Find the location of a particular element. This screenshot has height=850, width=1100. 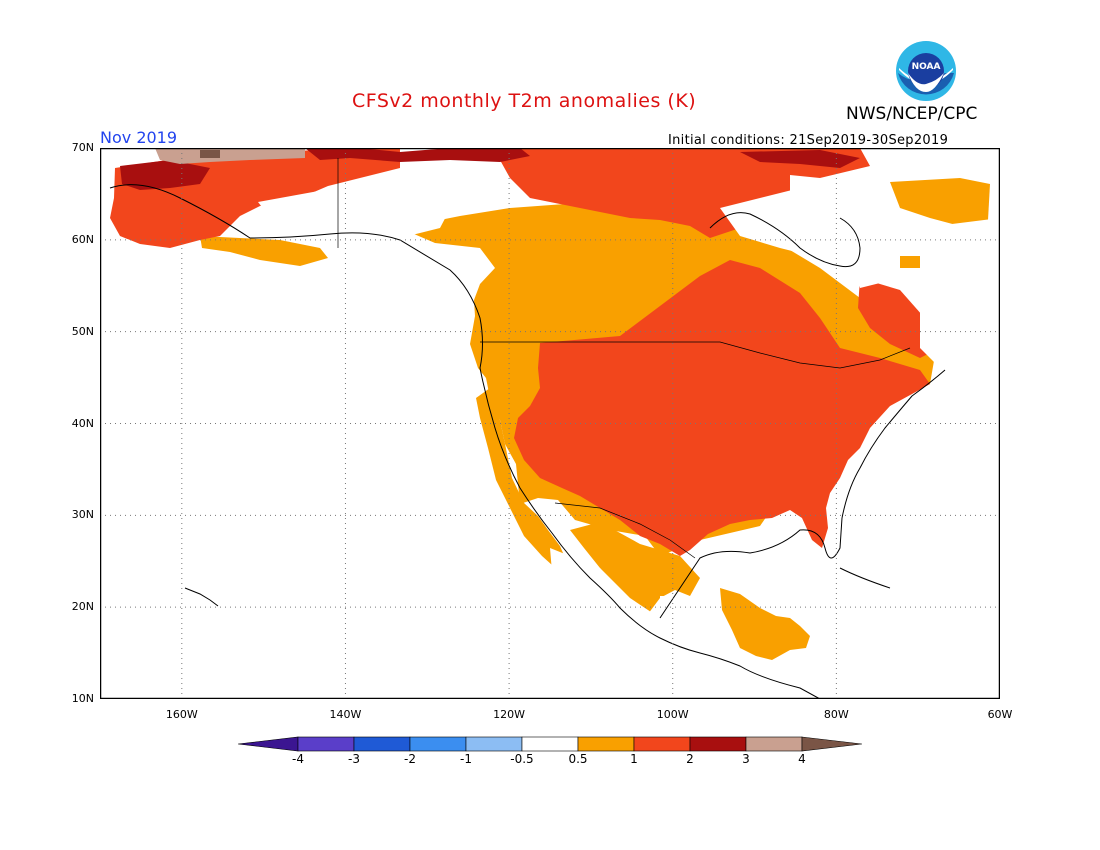

svg-text: NOAA is located at coordinates (926, 67).